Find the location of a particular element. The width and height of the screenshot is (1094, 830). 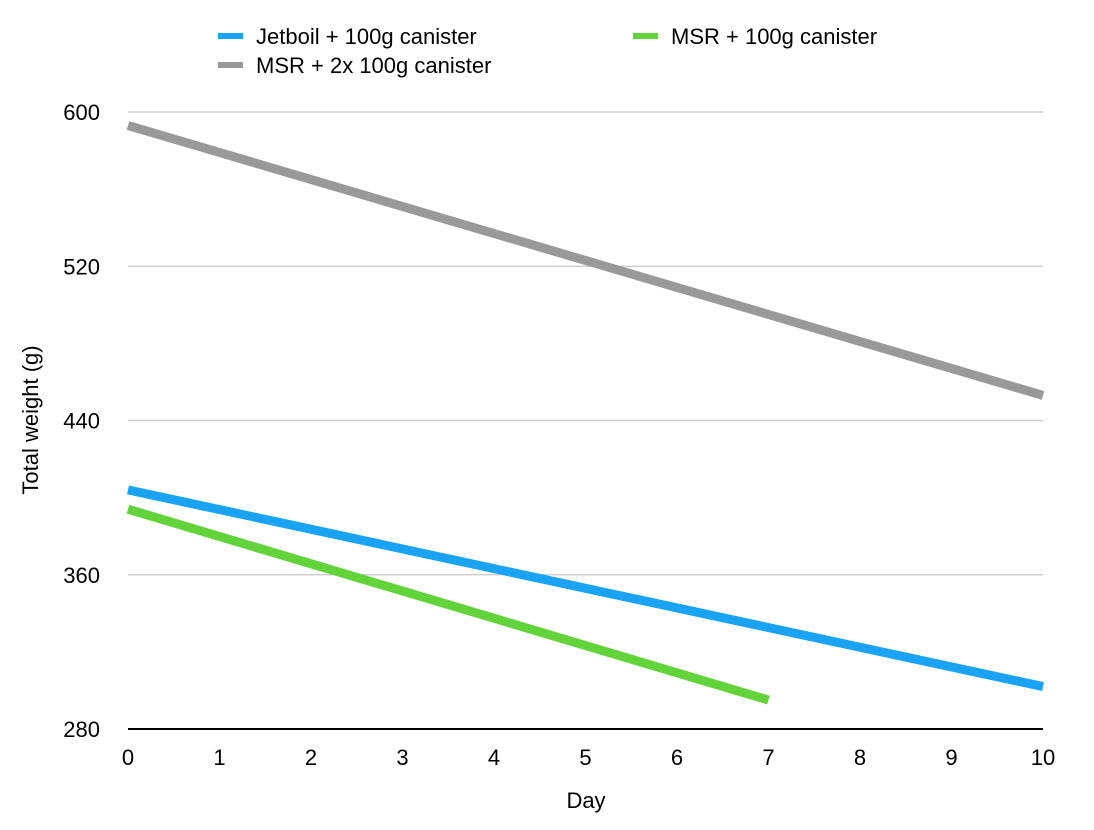

y-tick-label: 520 is located at coordinates (81, 266).